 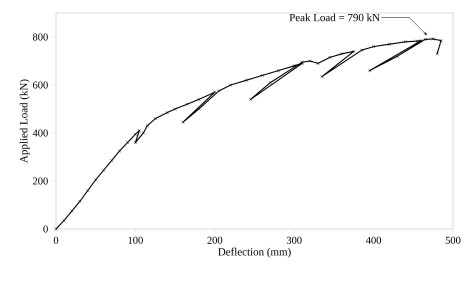 I want to click on x-tick-label: 200, so click(x=214, y=240).